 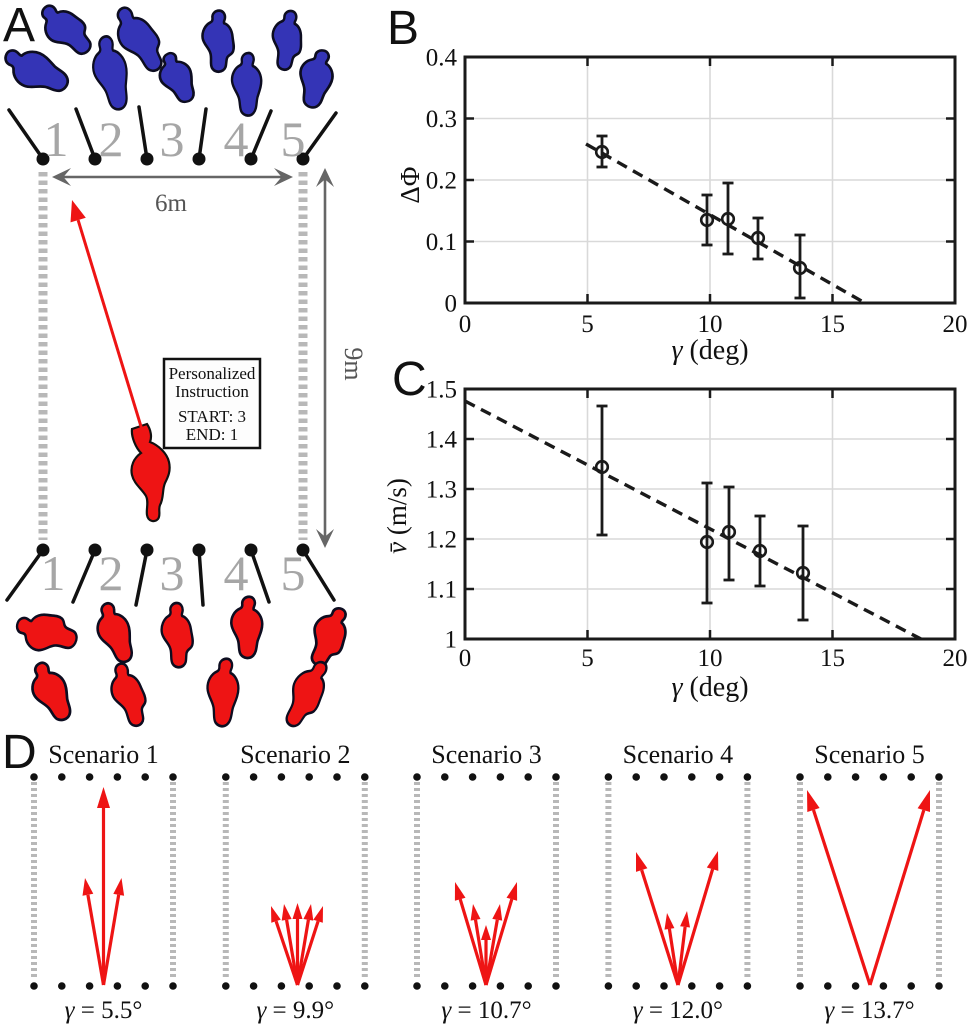 What do you see at coordinates (441, 119) in the screenshot?
I see `svg-text: 0.3` at bounding box center [441, 119].